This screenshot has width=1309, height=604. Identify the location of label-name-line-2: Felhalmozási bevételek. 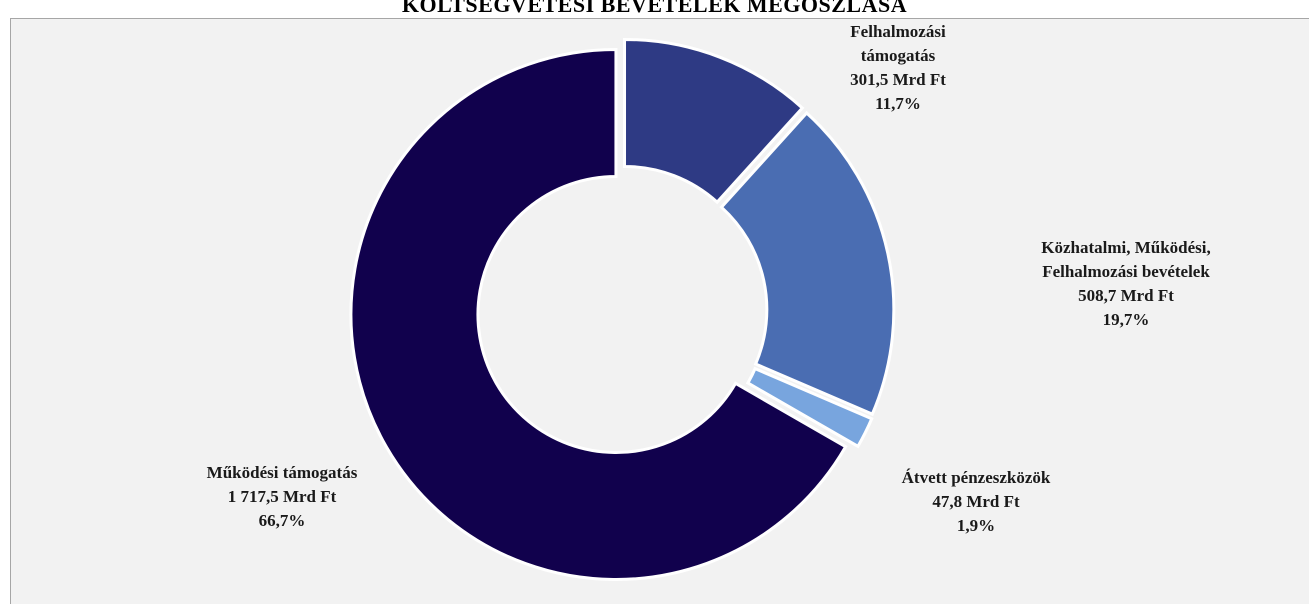
(1126, 271).